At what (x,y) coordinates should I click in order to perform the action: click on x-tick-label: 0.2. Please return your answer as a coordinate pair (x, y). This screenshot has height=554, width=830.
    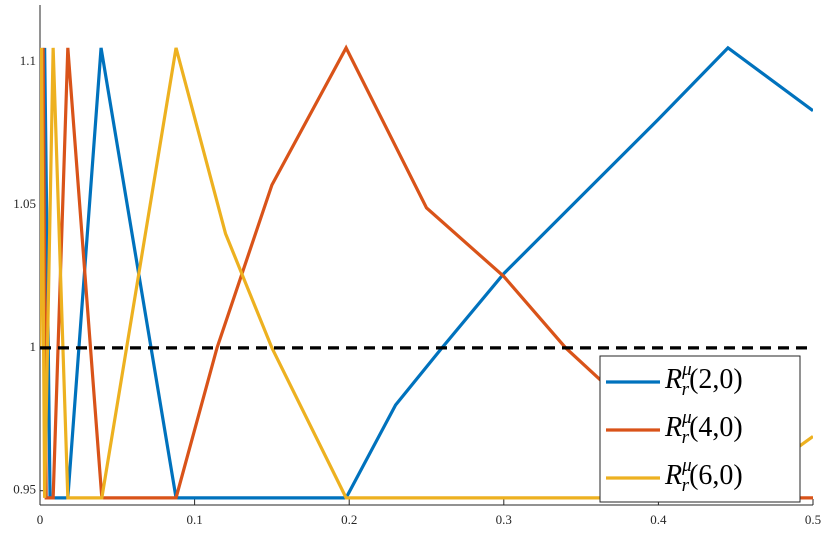
    Looking at the image, I should click on (349, 519).